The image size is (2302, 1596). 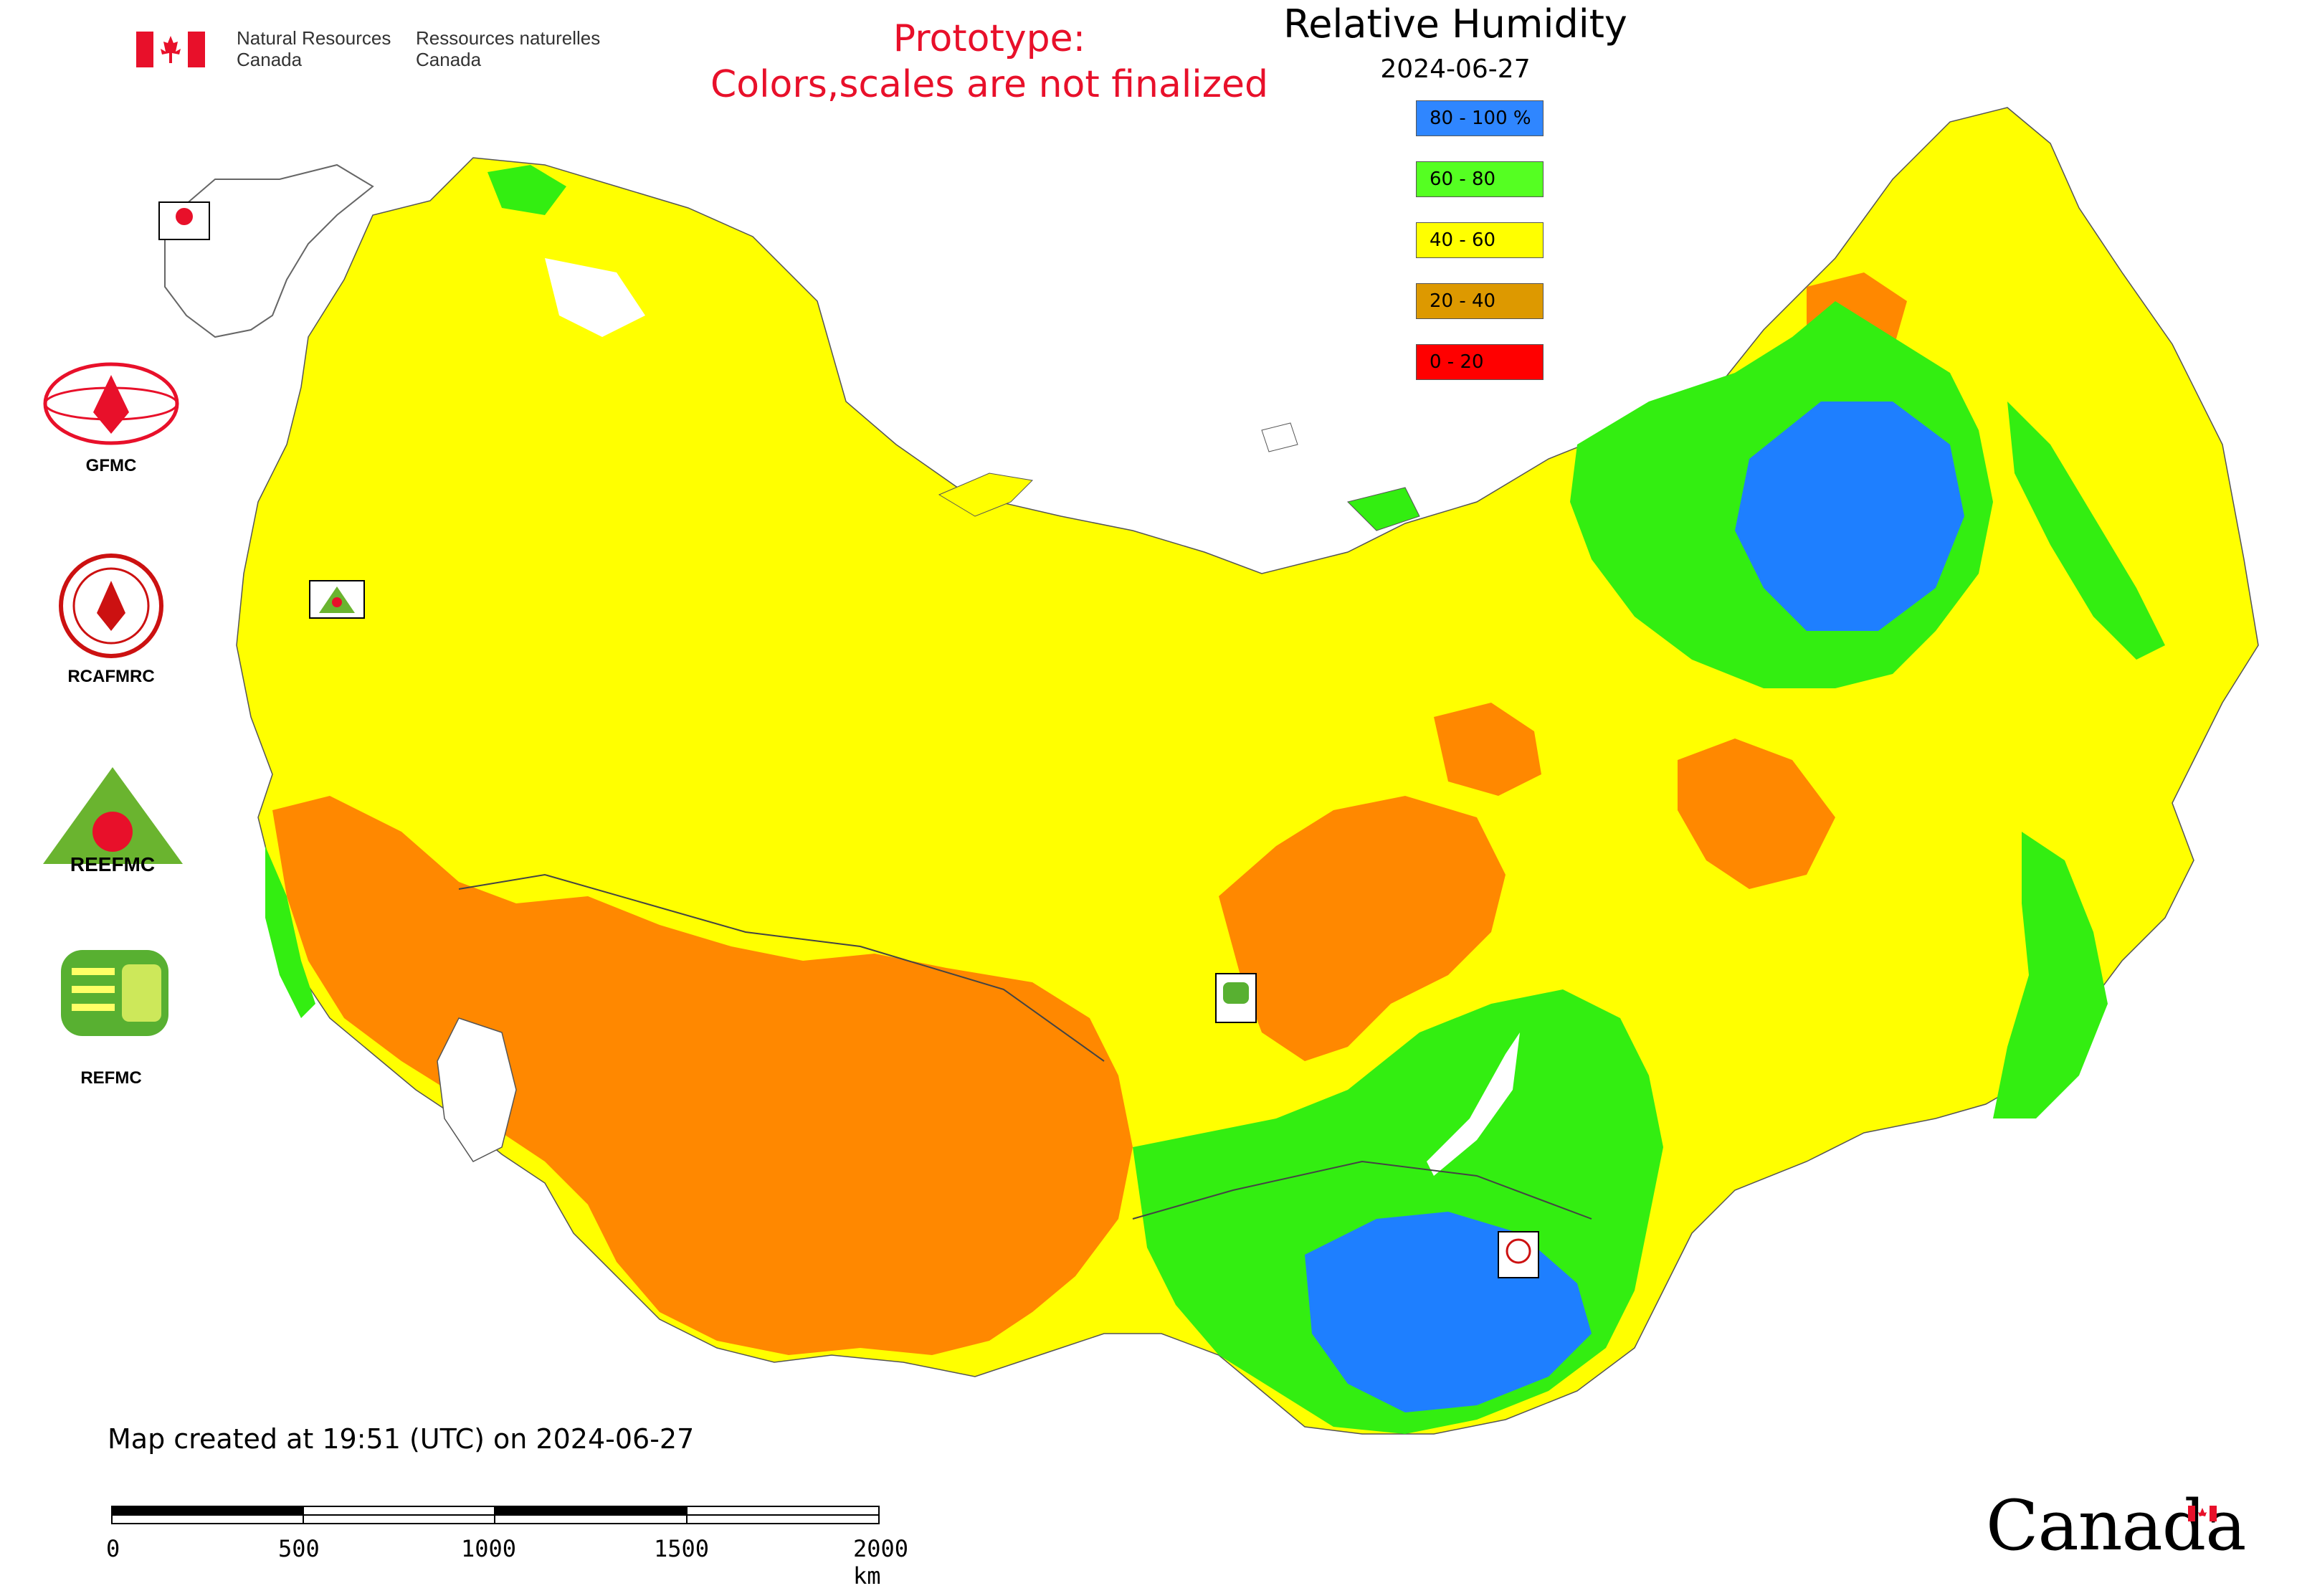 What do you see at coordinates (269, 250) in the screenshot?
I see `scandinavia-outline` at bounding box center [269, 250].